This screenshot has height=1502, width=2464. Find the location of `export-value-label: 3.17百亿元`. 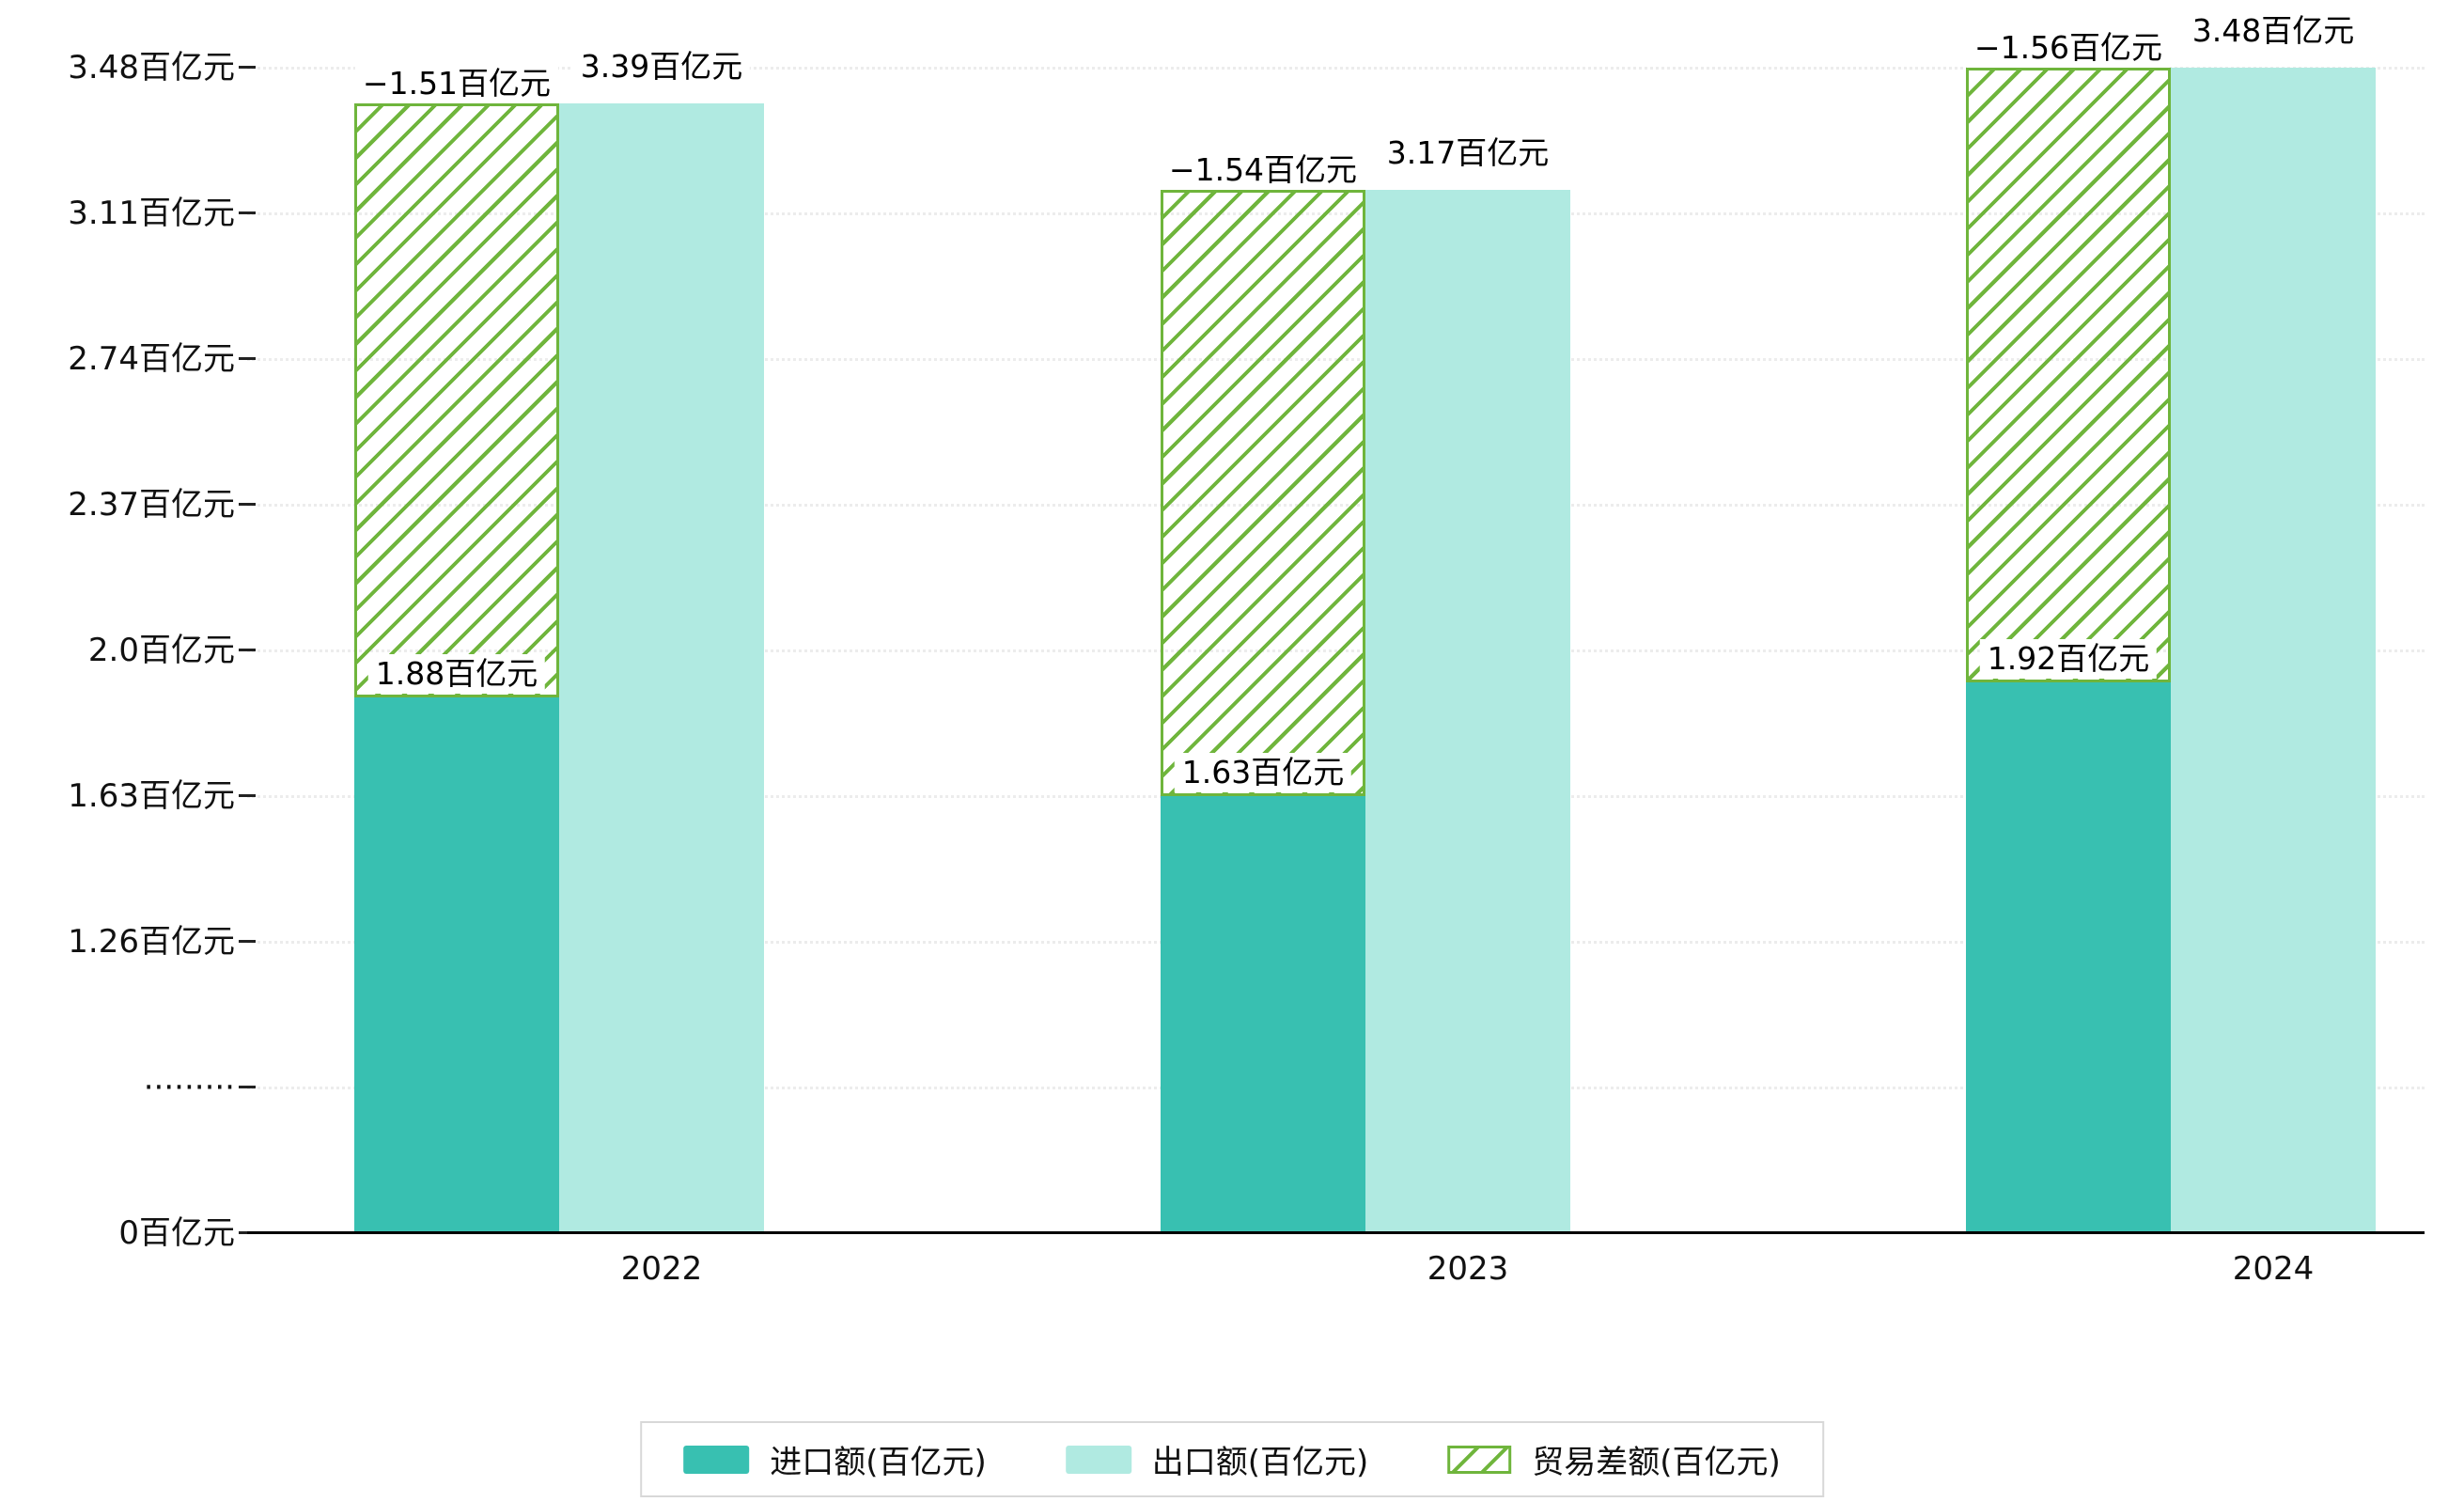

export-value-label: 3.17百亿元 is located at coordinates (1468, 153).